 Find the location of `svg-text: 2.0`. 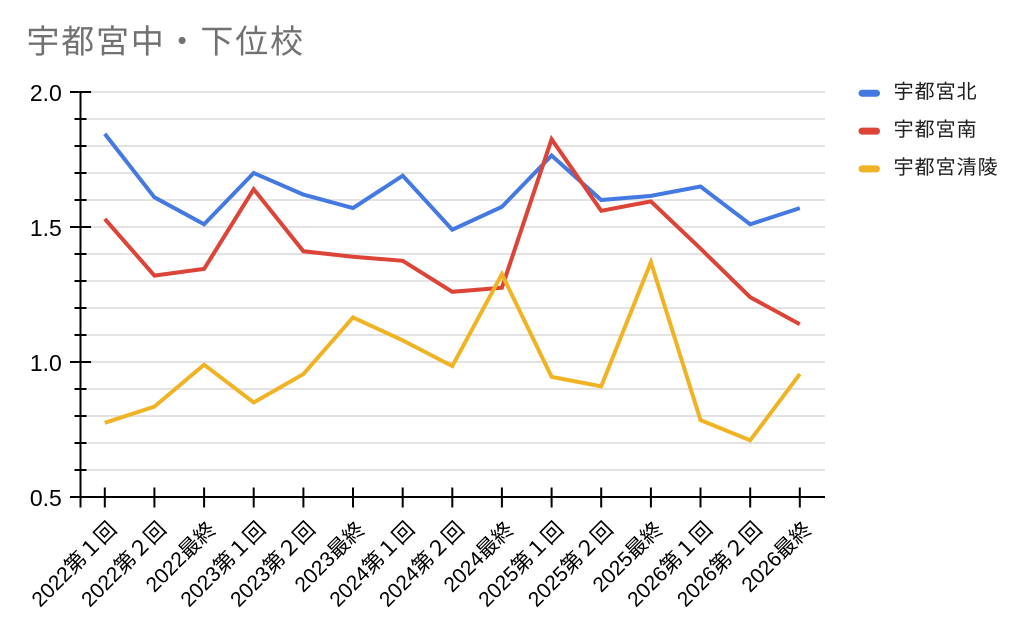

svg-text: 2.0 is located at coordinates (46, 93).